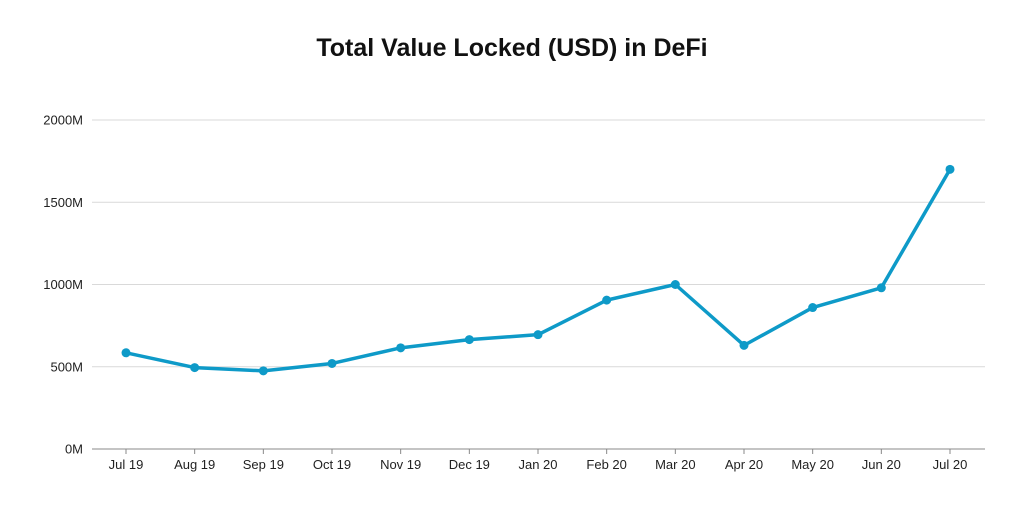  Describe the element at coordinates (63, 284) in the screenshot. I see `y-tick-label: 1000M` at that location.